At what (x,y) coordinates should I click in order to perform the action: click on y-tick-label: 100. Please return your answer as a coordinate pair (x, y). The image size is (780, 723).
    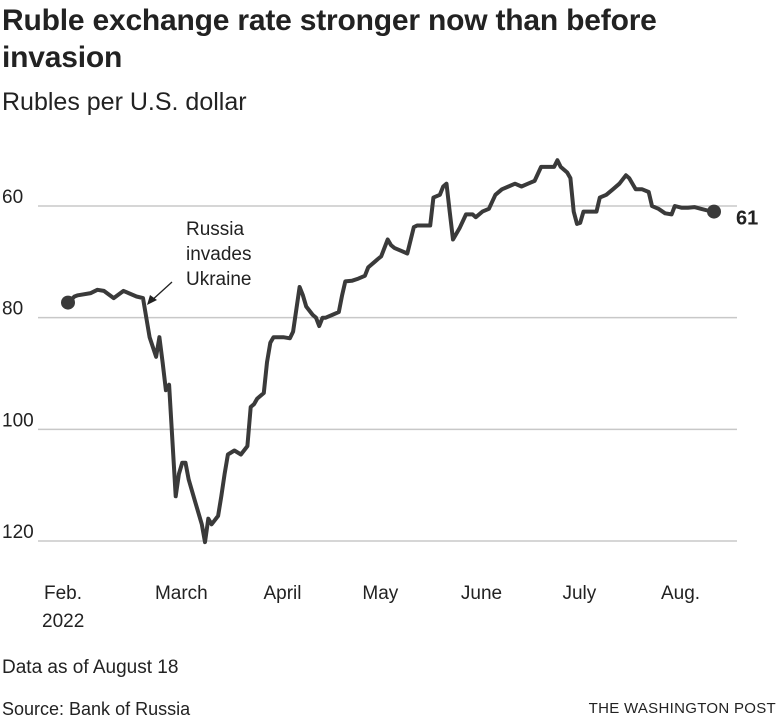
    Looking at the image, I should click on (18, 420).